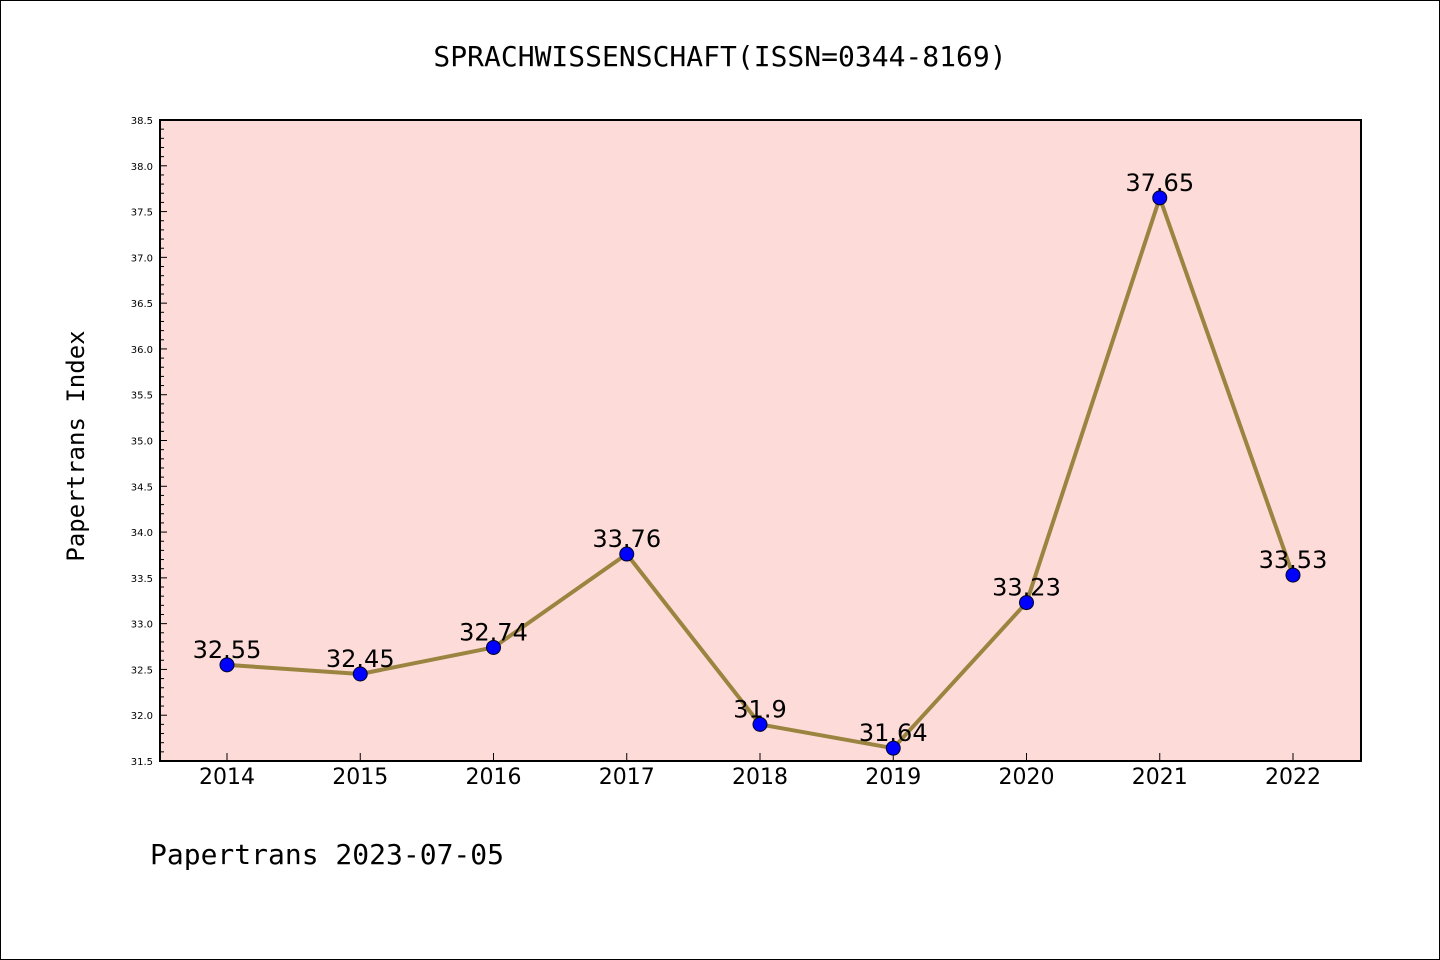 This screenshot has height=960, width=1440. Describe the element at coordinates (1160, 777) in the screenshot. I see `x-tick-label: 2021` at that location.